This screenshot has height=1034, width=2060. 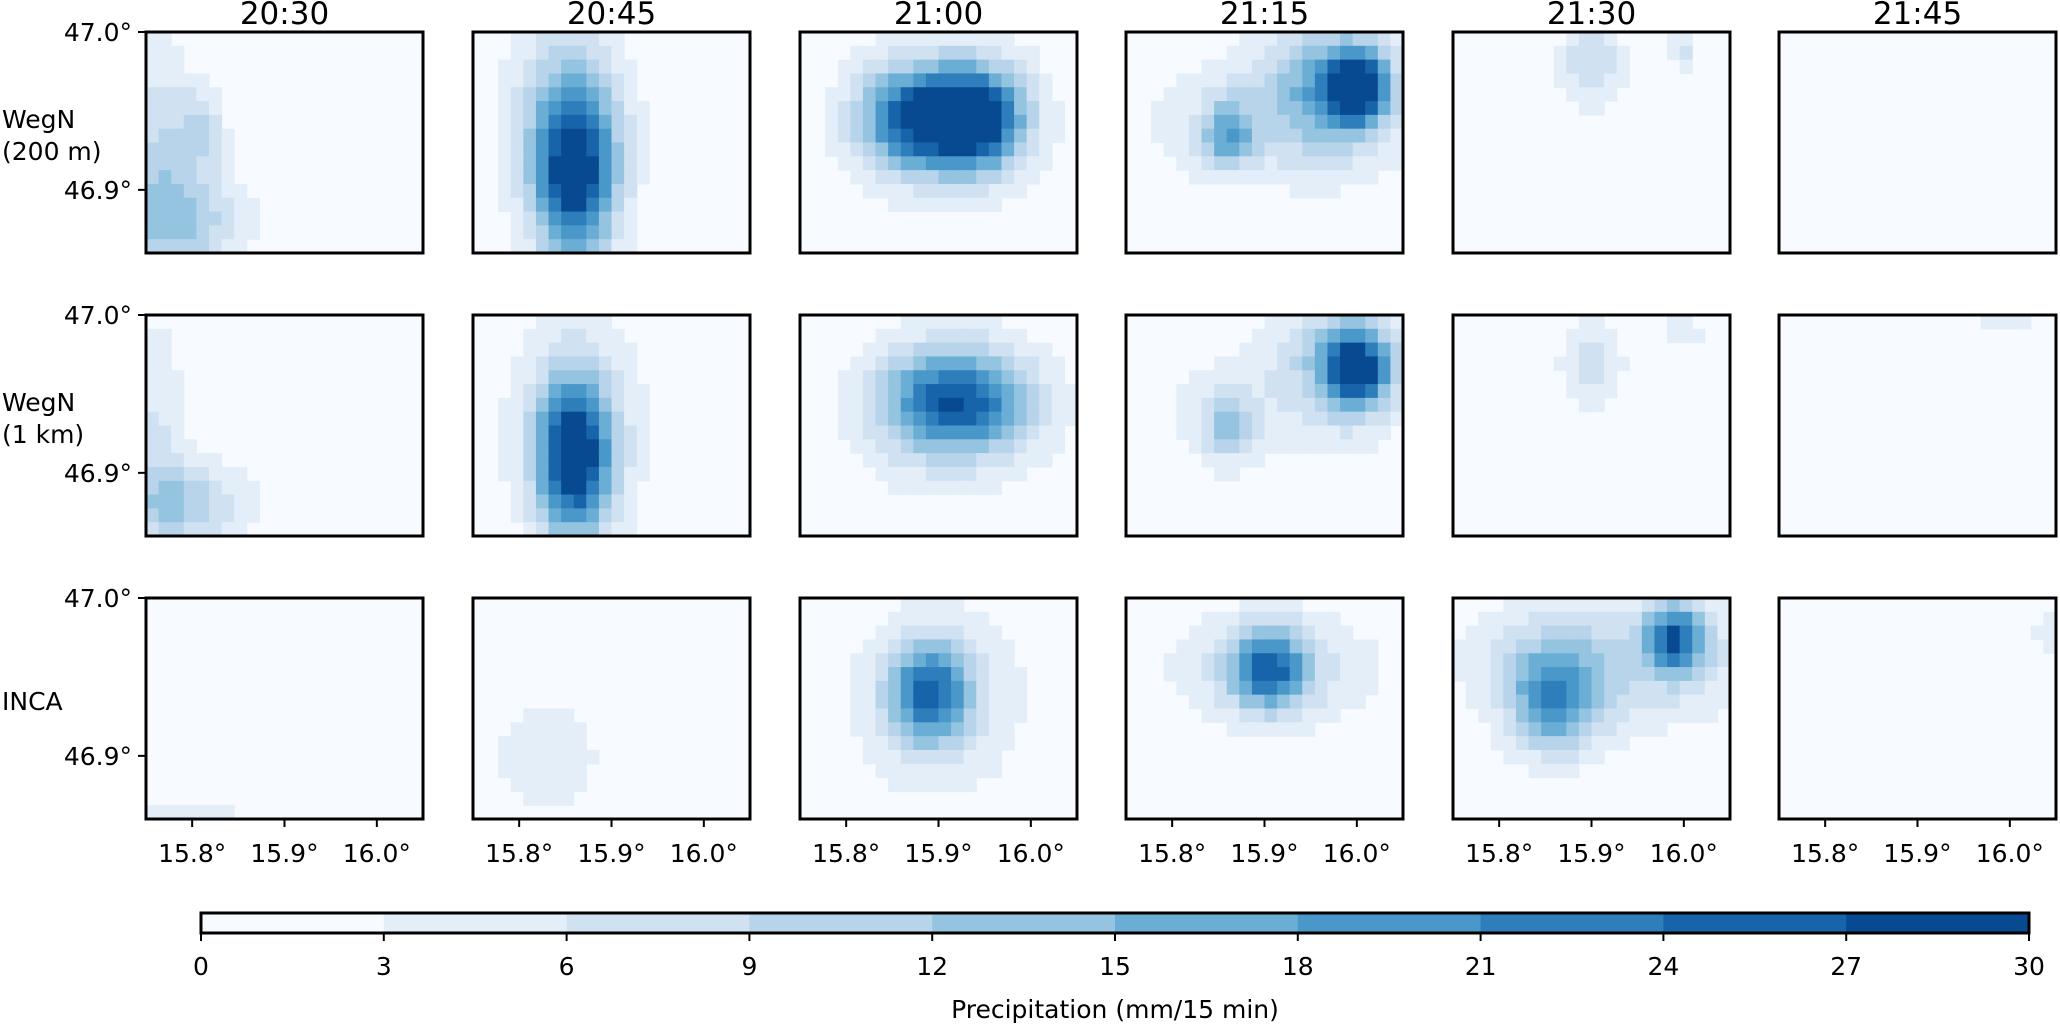 What do you see at coordinates (1591, 142) in the screenshot?
I see `map-panel` at bounding box center [1591, 142].